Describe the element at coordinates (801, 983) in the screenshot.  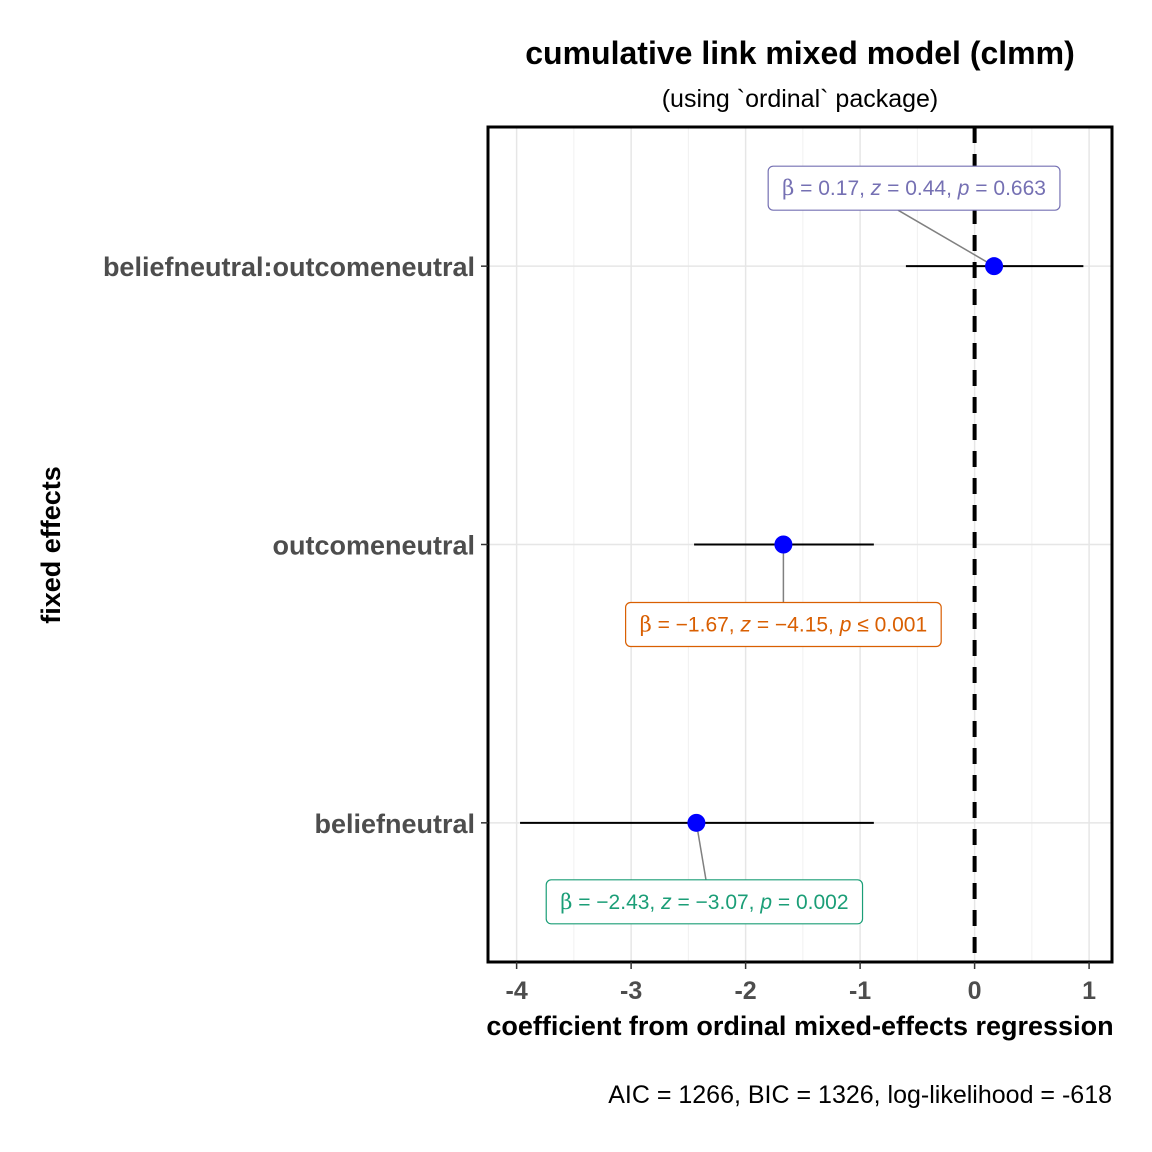
I see `x-axis-ticks: -4 -3 -2 -1 0 1` at that location.